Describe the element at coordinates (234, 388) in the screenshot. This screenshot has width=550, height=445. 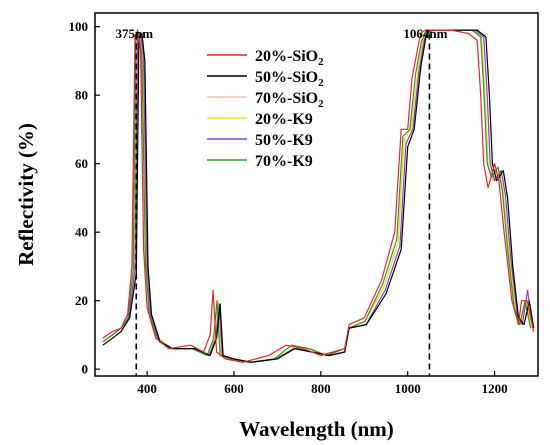
I see `x-tick-label: 600` at that location.